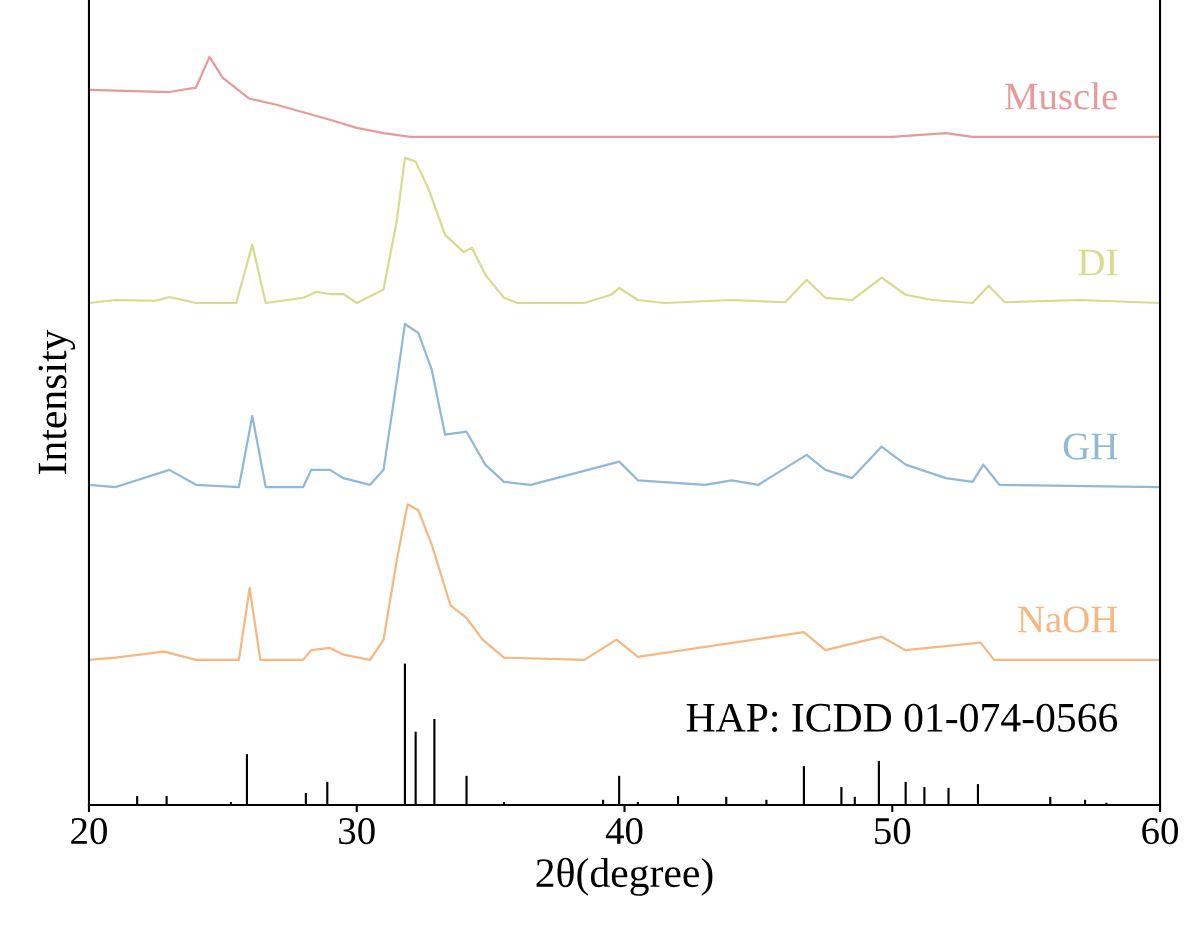 This screenshot has width=1191, height=941. What do you see at coordinates (902, 717) in the screenshot?
I see `series-label: HAP: ICDD 01-074-0566` at bounding box center [902, 717].